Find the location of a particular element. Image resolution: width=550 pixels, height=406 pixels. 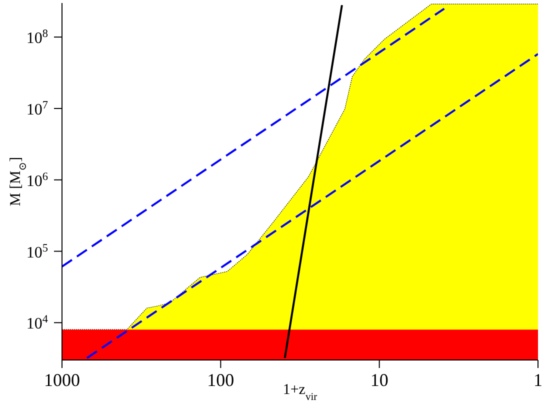

y-tick-label: 10$^{4}$ is located at coordinates (37, 323).